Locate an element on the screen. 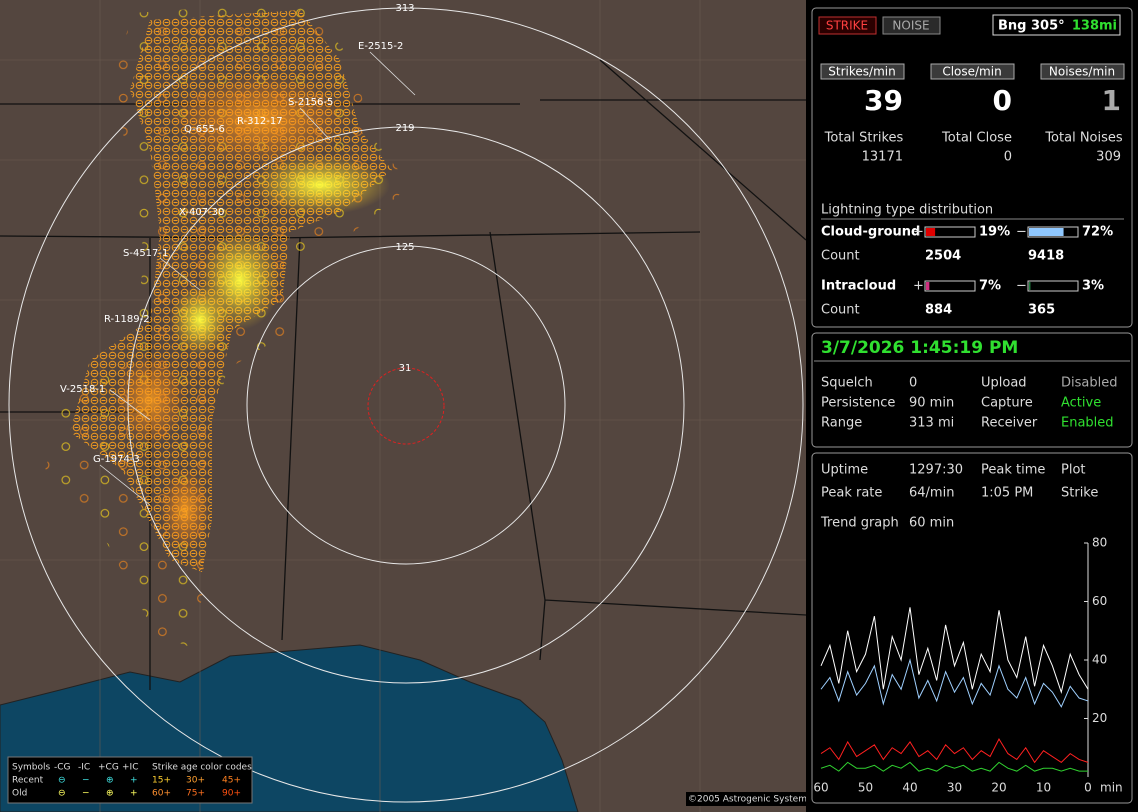 The image size is (1138, 812). stats-cell: 1:05 PM is located at coordinates (1007, 493).